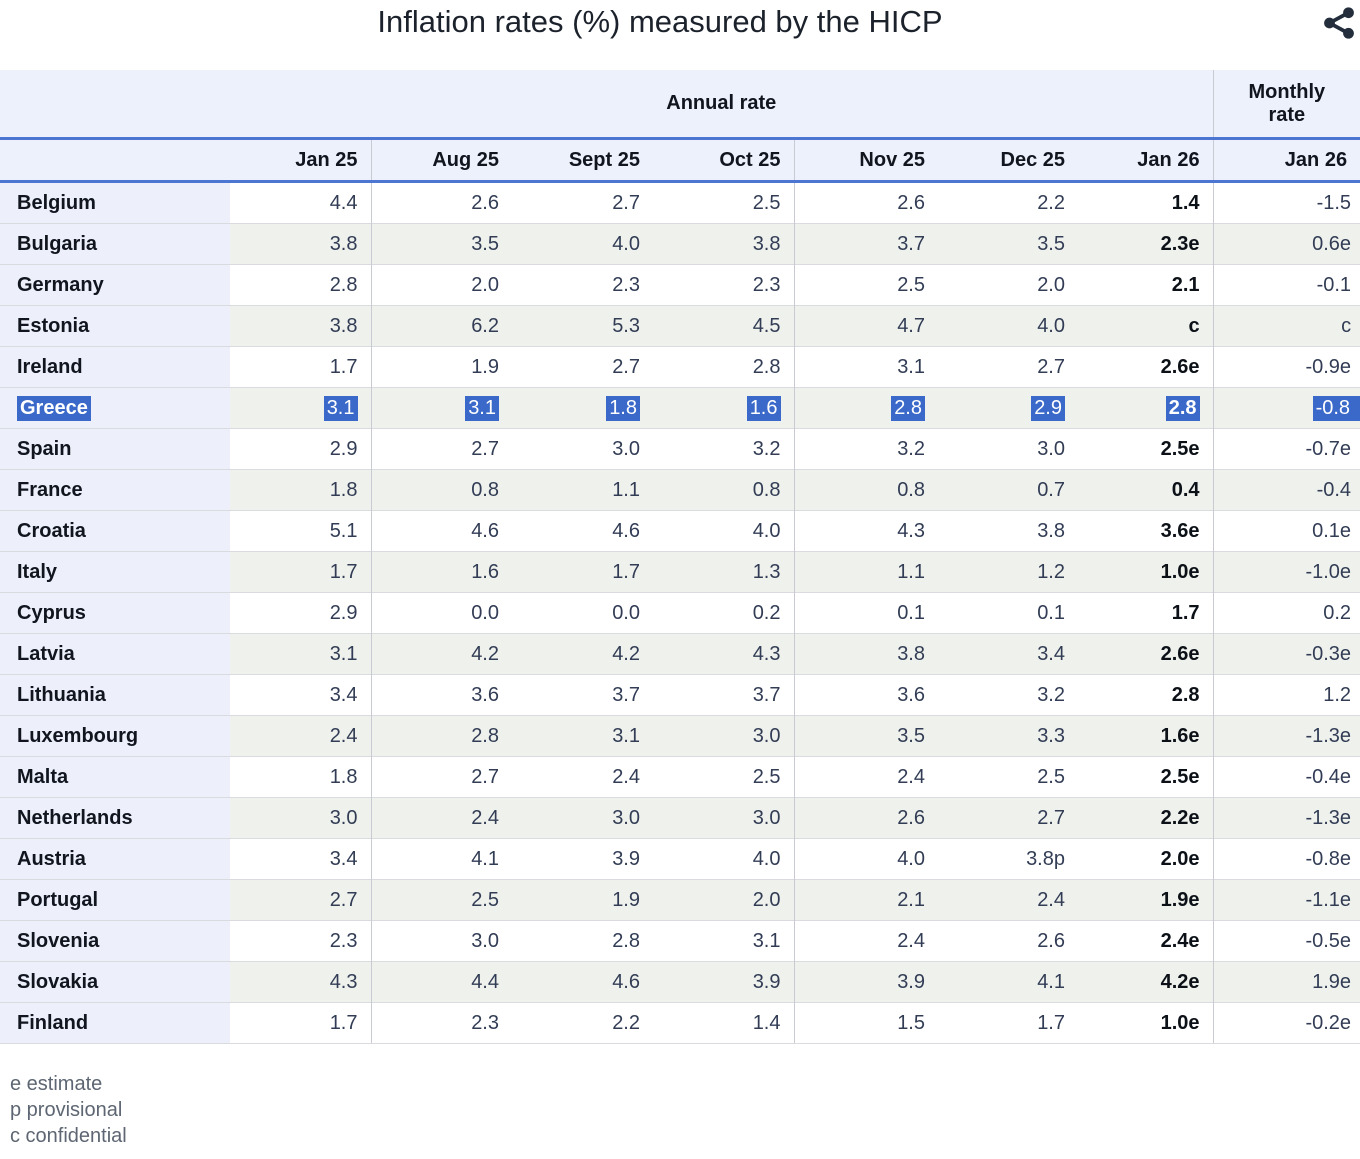  I want to click on country-cell: Portugal, so click(115, 900).